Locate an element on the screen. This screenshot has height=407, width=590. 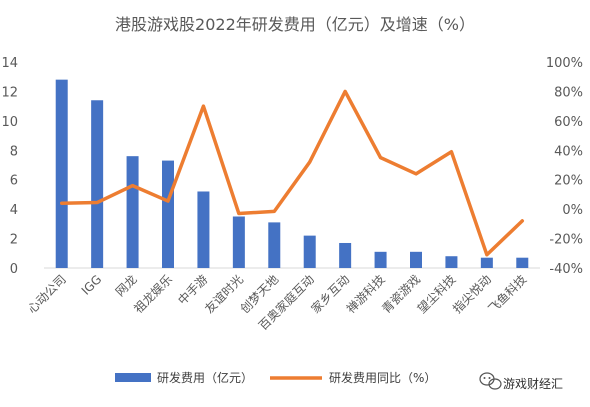
y-right-tick-label: -20% is located at coordinates (566, 240).